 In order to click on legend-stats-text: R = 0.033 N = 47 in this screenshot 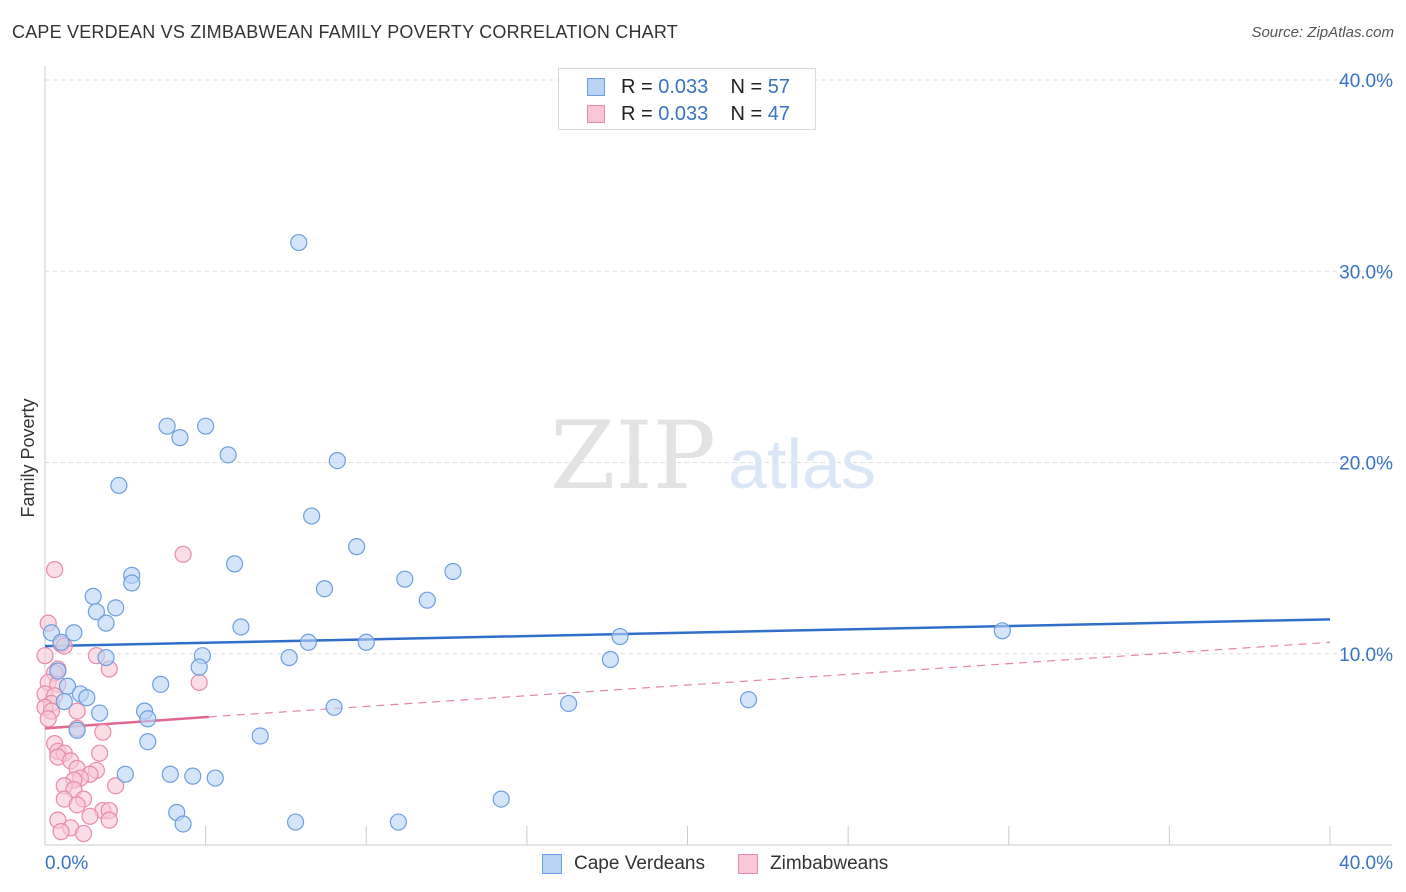, I will do `click(705, 114)`.